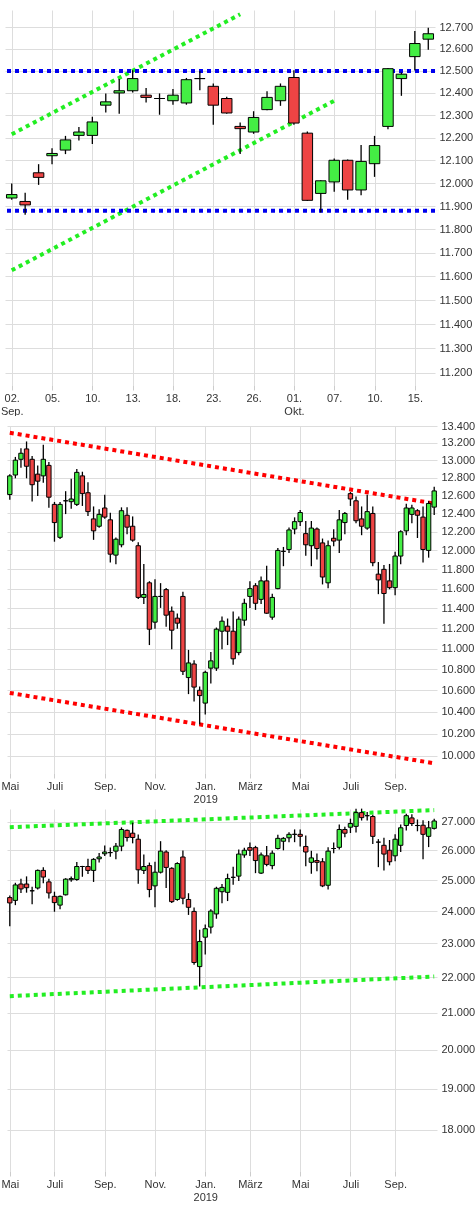 Image resolution: width=475 pixels, height=1206 pixels. What do you see at coordinates (458, 668) in the screenshot?
I see `y-tick-label: 10.800` at bounding box center [458, 668].